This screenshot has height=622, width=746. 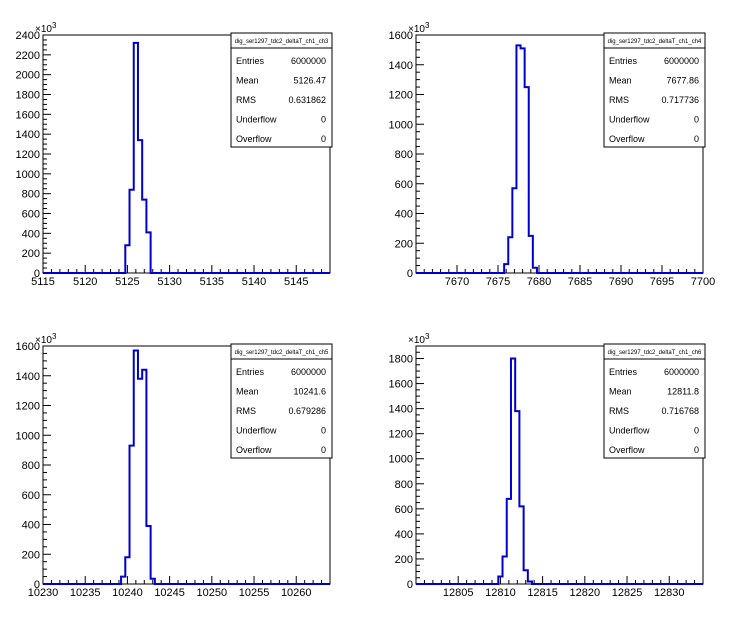 What do you see at coordinates (307, 100) in the screenshot?
I see `stats-value: 0.631862` at bounding box center [307, 100].